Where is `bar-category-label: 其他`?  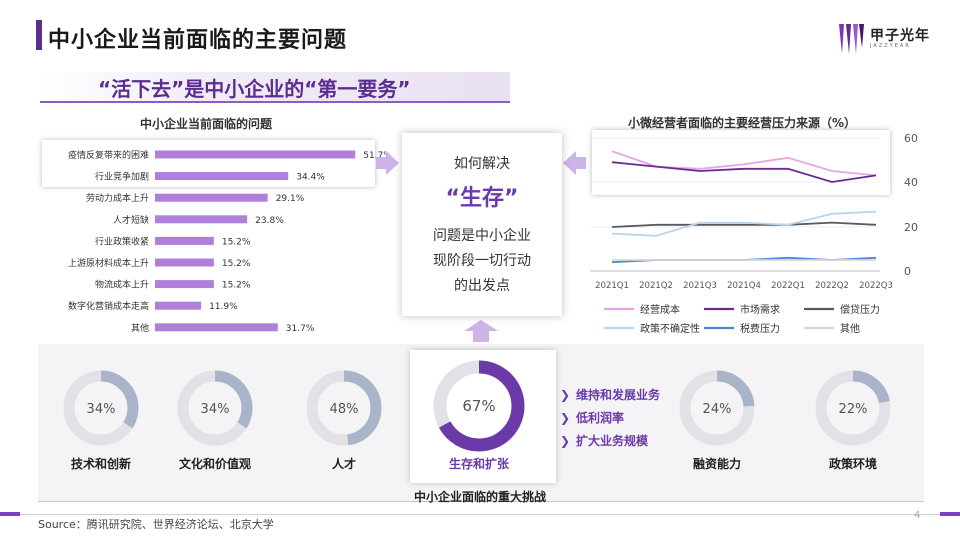
bar-category-label: 其他 is located at coordinates (140, 328).